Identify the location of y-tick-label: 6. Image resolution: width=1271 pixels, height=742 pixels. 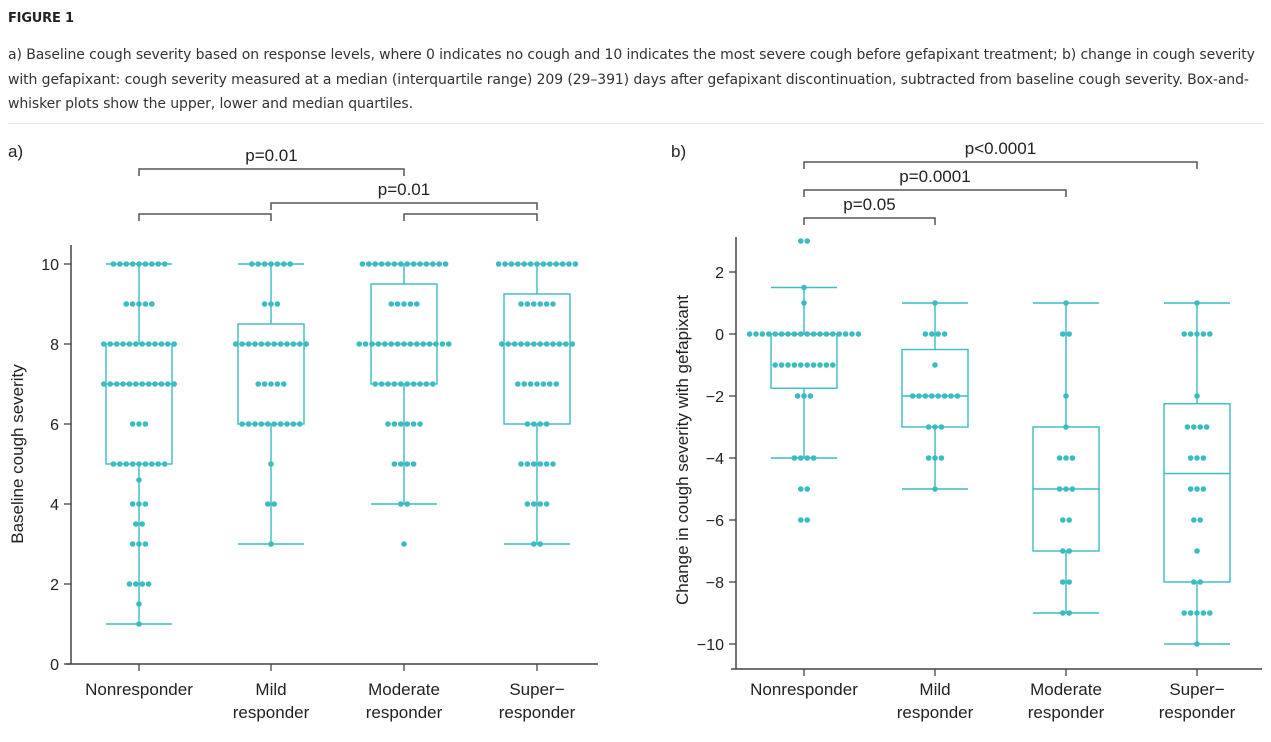
(54, 425).